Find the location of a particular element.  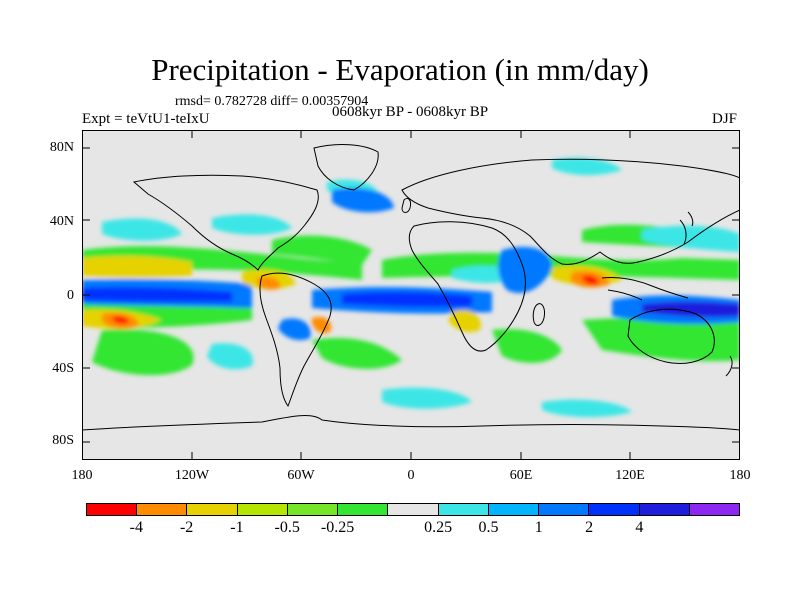

chart-title: Precipitation - Evaporation (in mm/day) is located at coordinates (400, 69).